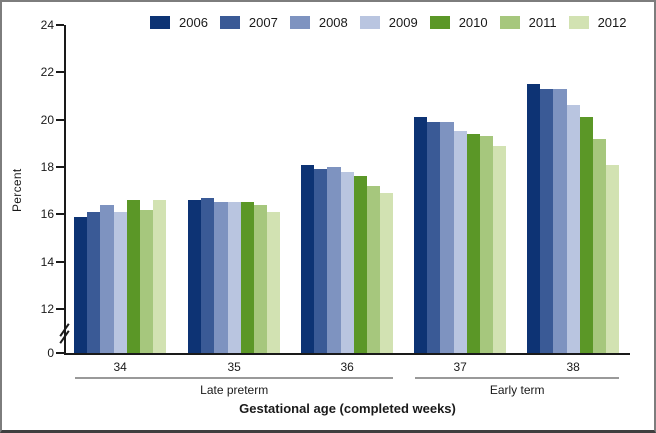 Image resolution: width=656 pixels, height=433 pixels. I want to click on y-tick-label-12: 12, so click(47, 309).